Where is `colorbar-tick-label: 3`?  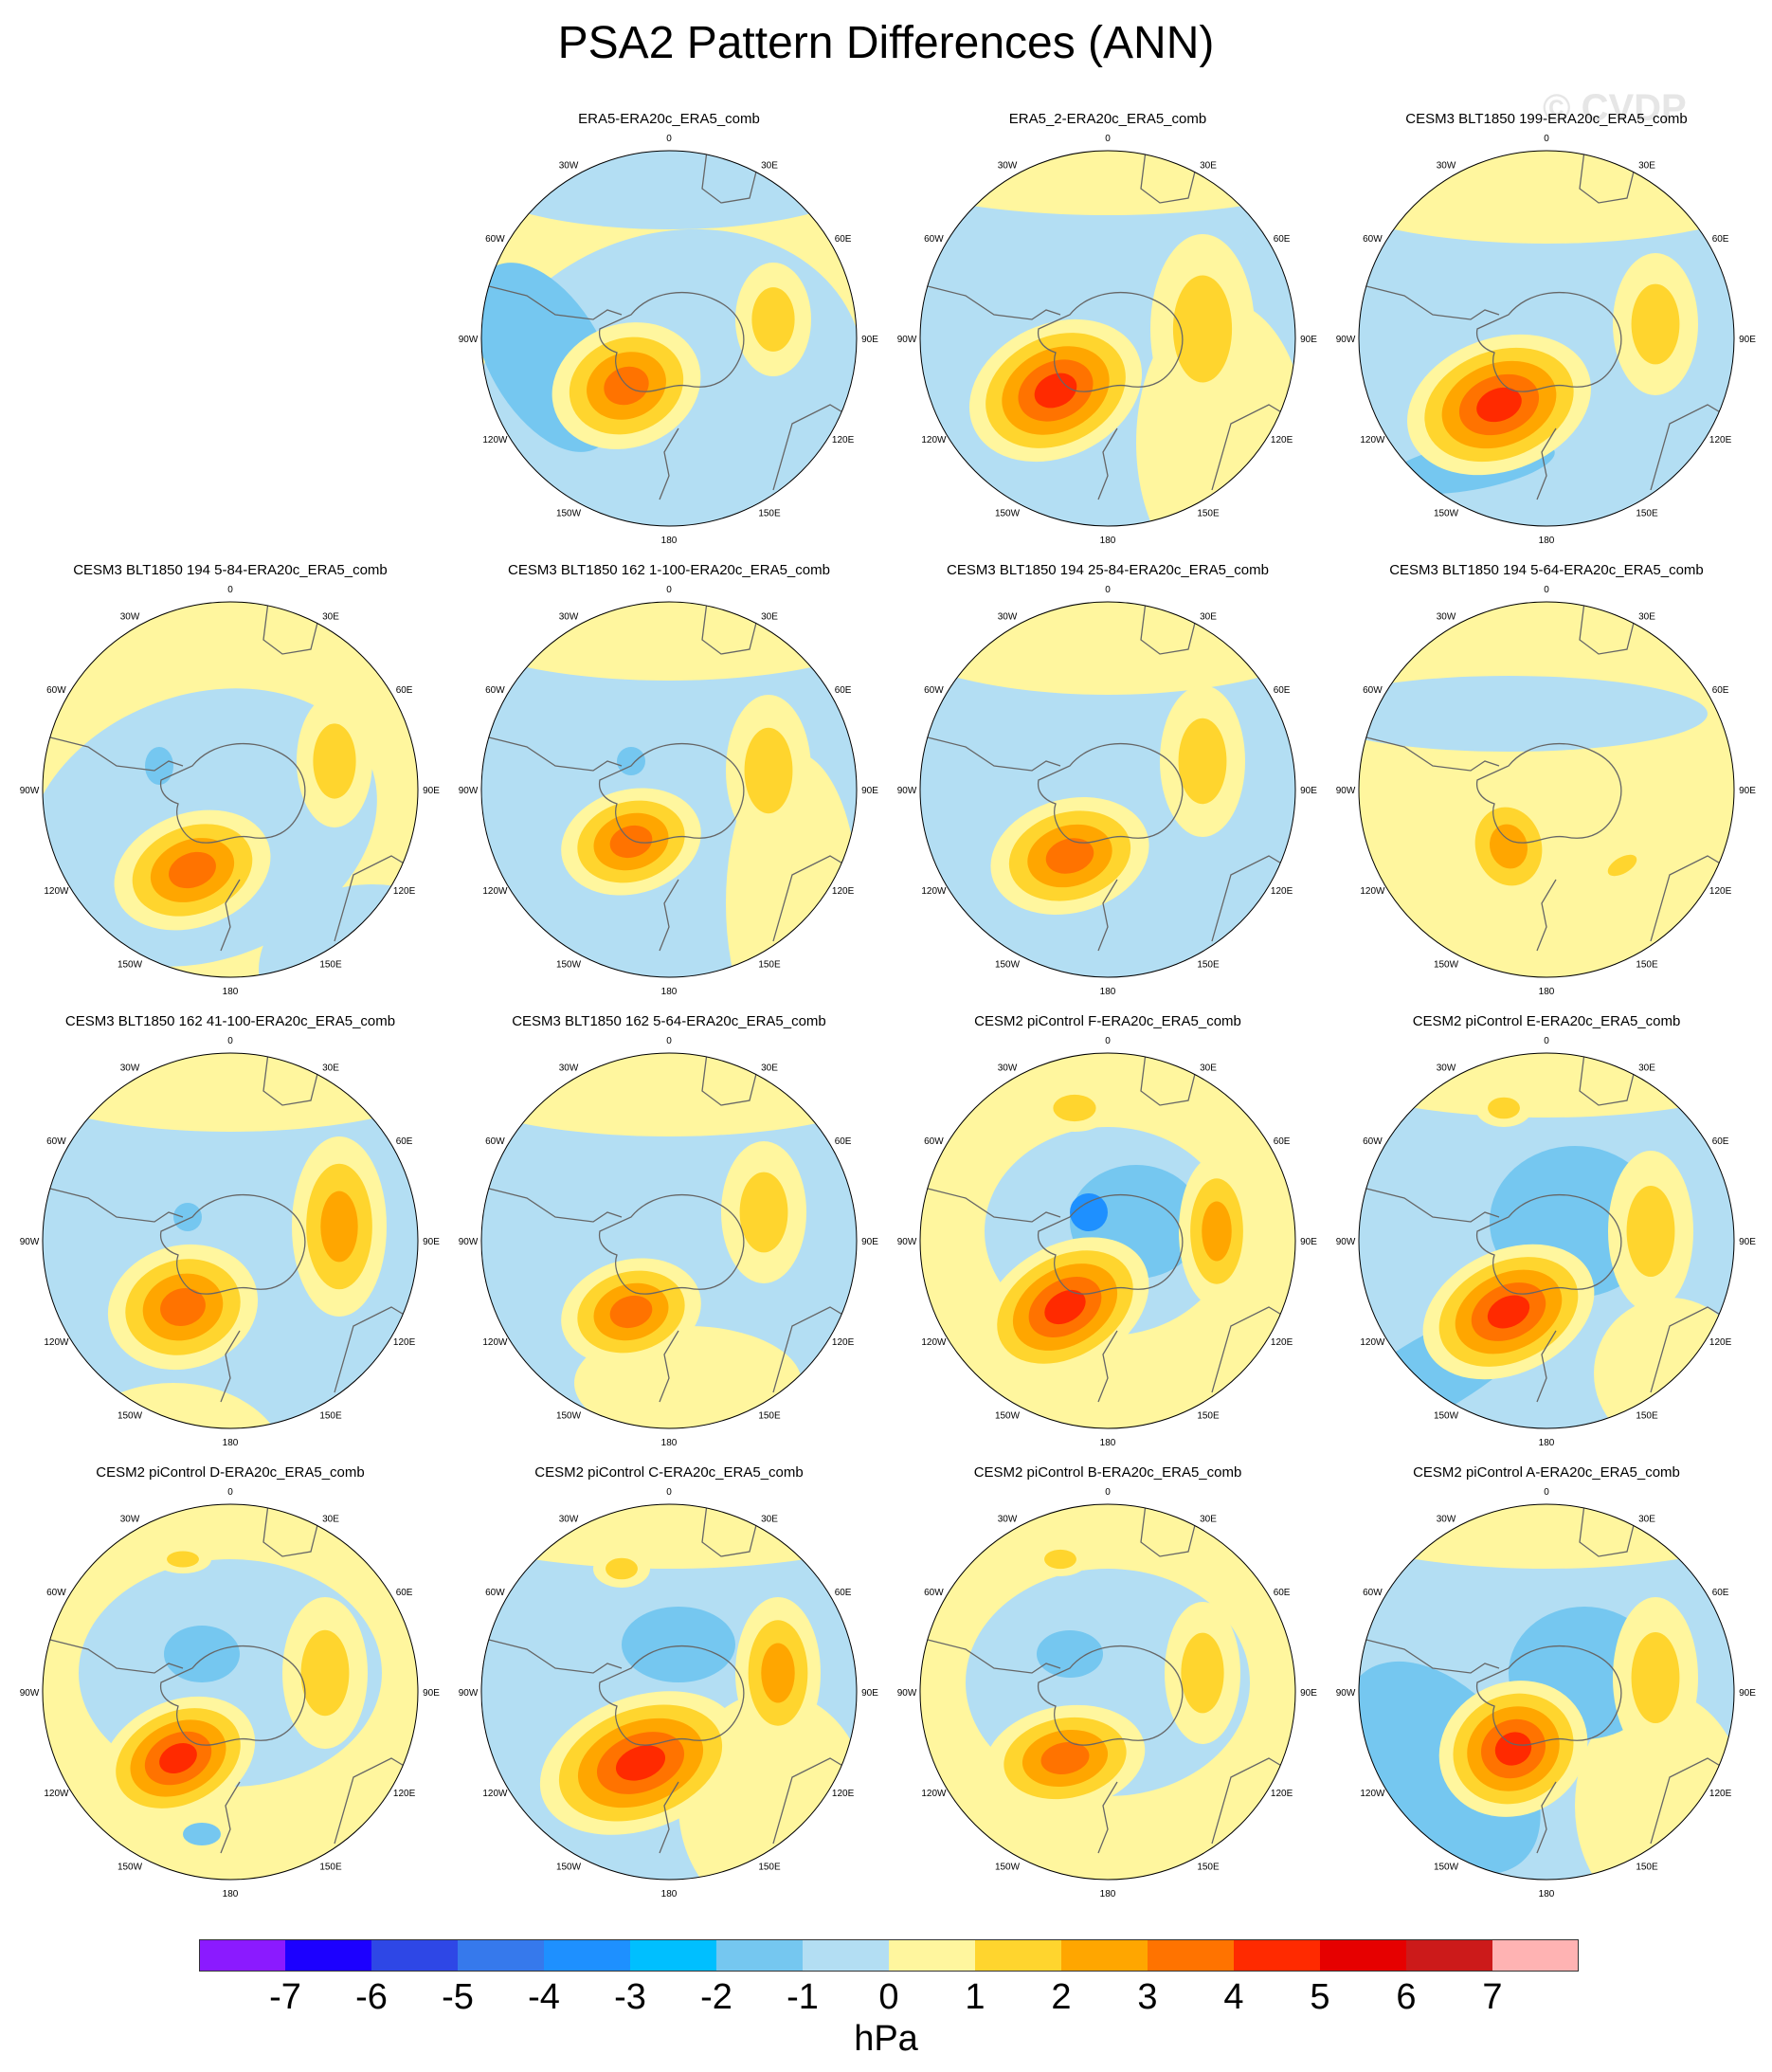 colorbar-tick-label: 3 is located at coordinates (1147, 1997).